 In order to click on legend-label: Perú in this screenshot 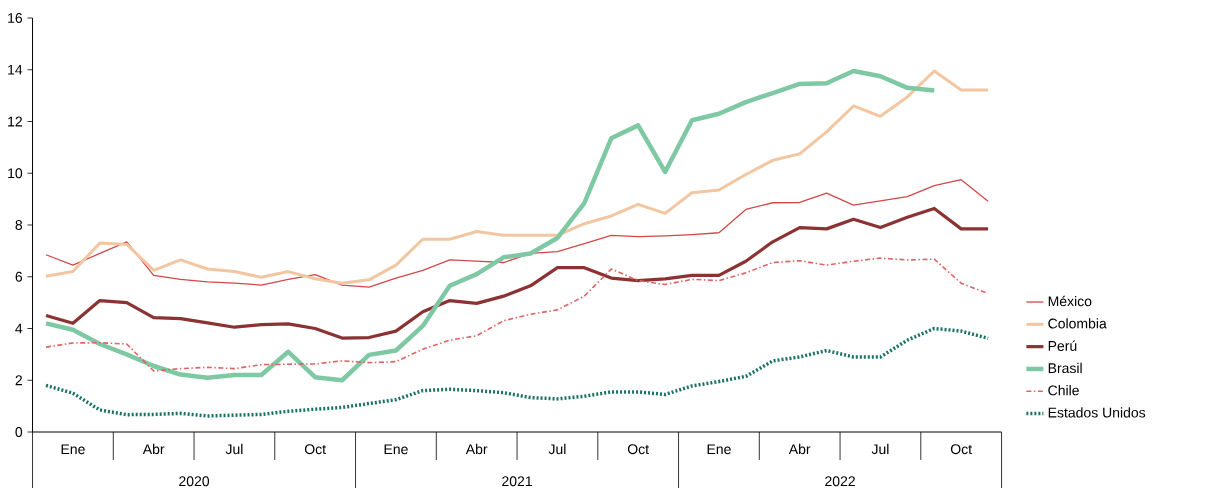, I will do `click(1062, 345)`.